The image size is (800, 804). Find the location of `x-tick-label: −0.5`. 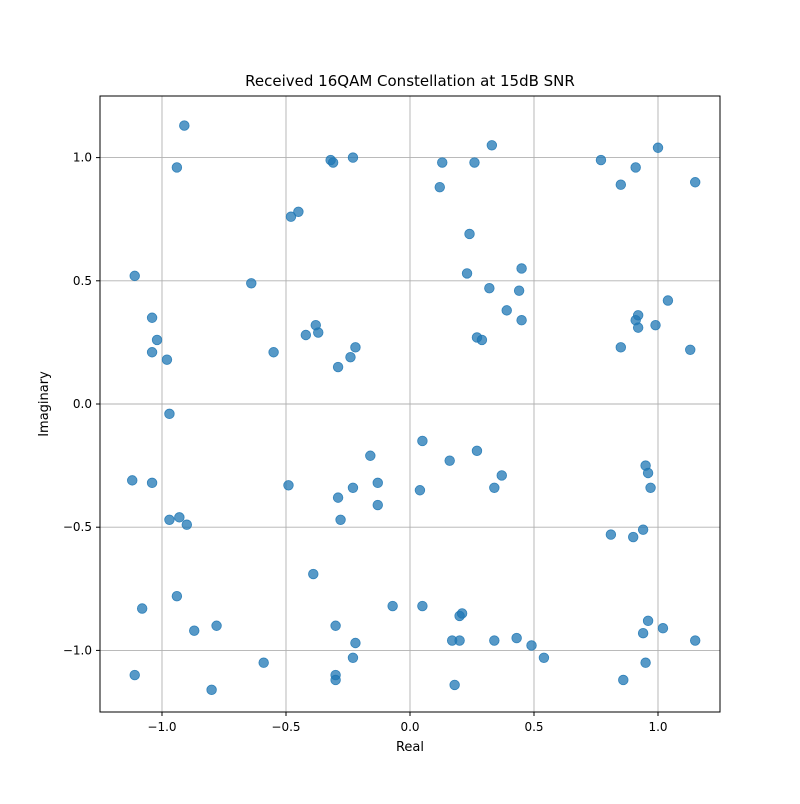

x-tick-label: −0.5 is located at coordinates (285, 727).